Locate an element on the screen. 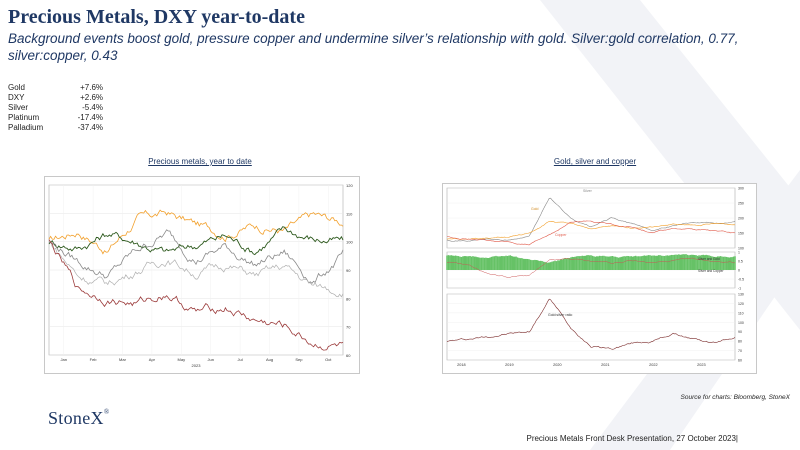 The width and height of the screenshot is (800, 450). y-tick-label: 150 is located at coordinates (741, 234).